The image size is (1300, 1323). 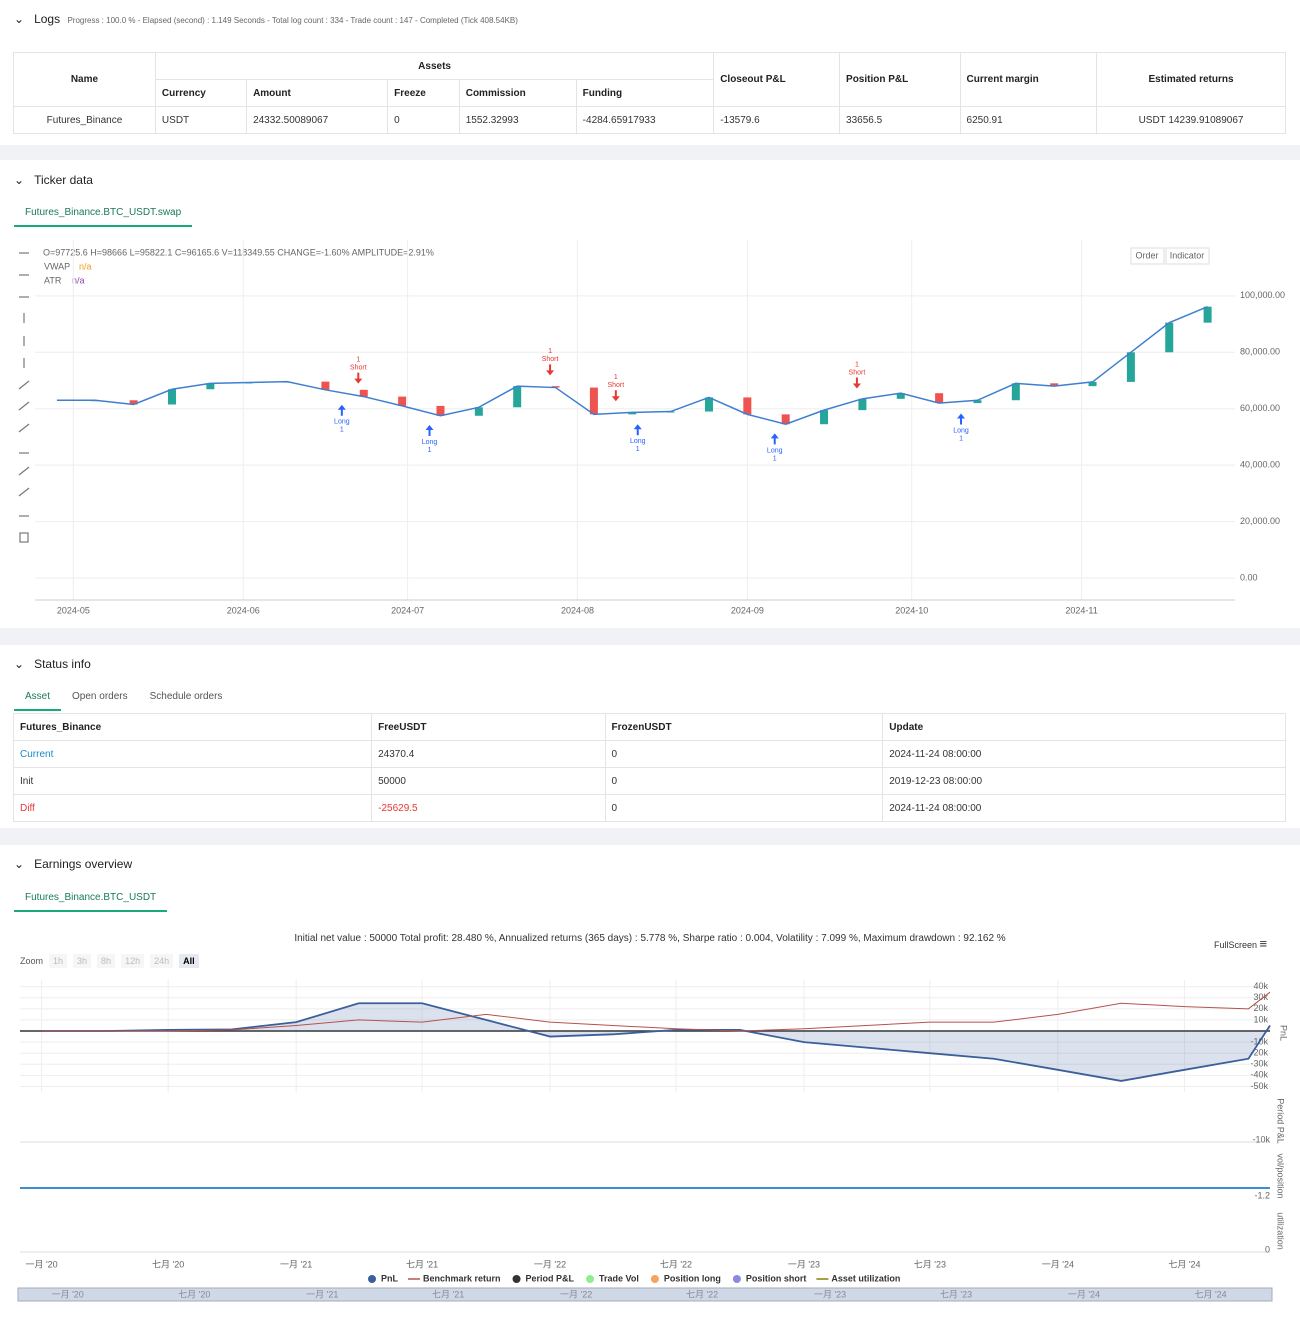 I want to click on navigator, so click(x=645, y=1294).